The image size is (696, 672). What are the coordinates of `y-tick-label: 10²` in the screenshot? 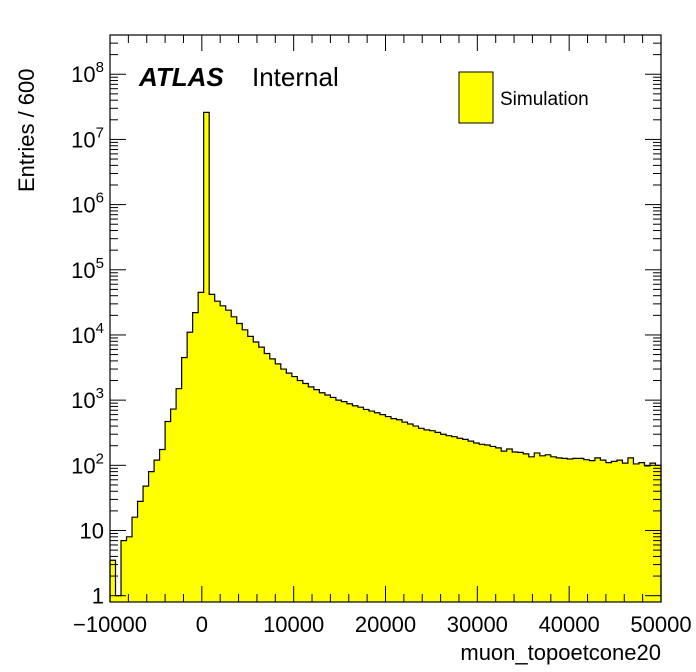 It's located at (87, 464).